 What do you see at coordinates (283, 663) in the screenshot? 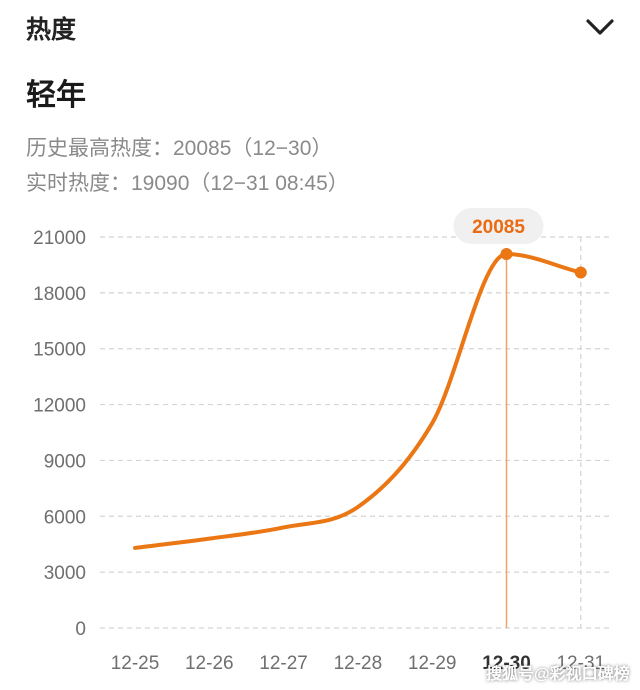
I see `x-tick-label: 12-27` at bounding box center [283, 663].